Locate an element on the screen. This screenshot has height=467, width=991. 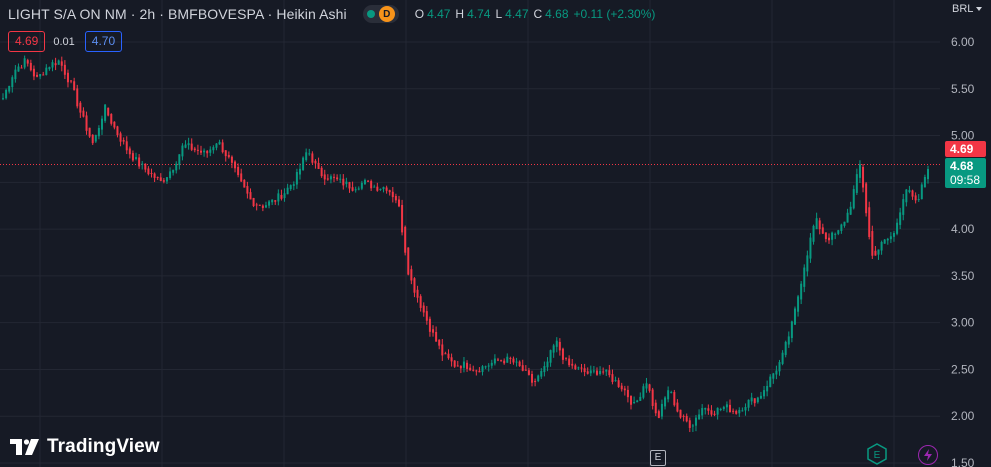
buy-button: 4.70 is located at coordinates (103, 41).